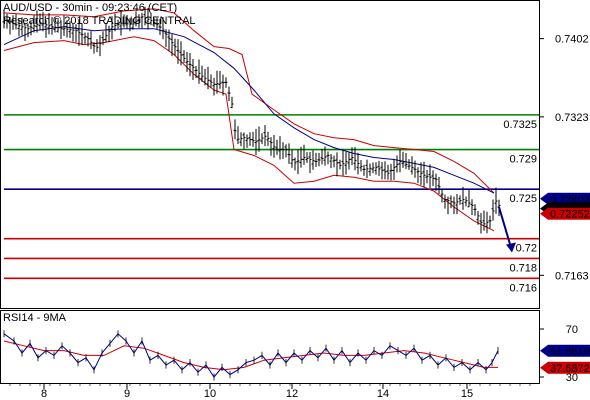 Image resolution: width=590 pixels, height=400 pixels. I want to click on level-label: 0.718, so click(523, 268).